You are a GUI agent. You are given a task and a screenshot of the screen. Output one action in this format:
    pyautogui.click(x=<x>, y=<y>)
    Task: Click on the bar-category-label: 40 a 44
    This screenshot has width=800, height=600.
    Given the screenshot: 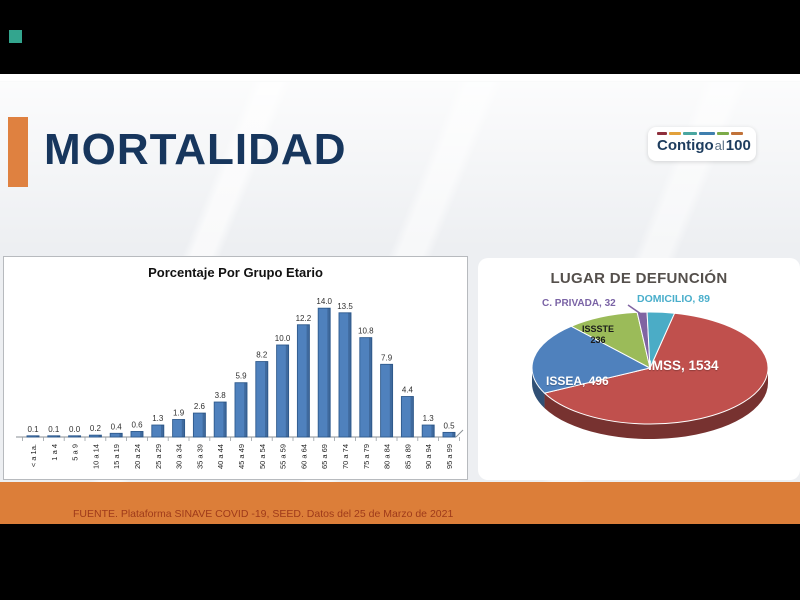 What is the action you would take?
    pyautogui.click(x=220, y=456)
    